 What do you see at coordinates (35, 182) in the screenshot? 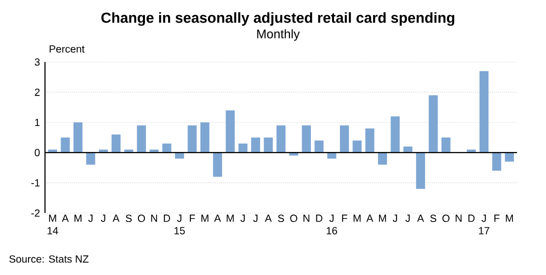
I see `y-tick-label: -1` at bounding box center [35, 182].